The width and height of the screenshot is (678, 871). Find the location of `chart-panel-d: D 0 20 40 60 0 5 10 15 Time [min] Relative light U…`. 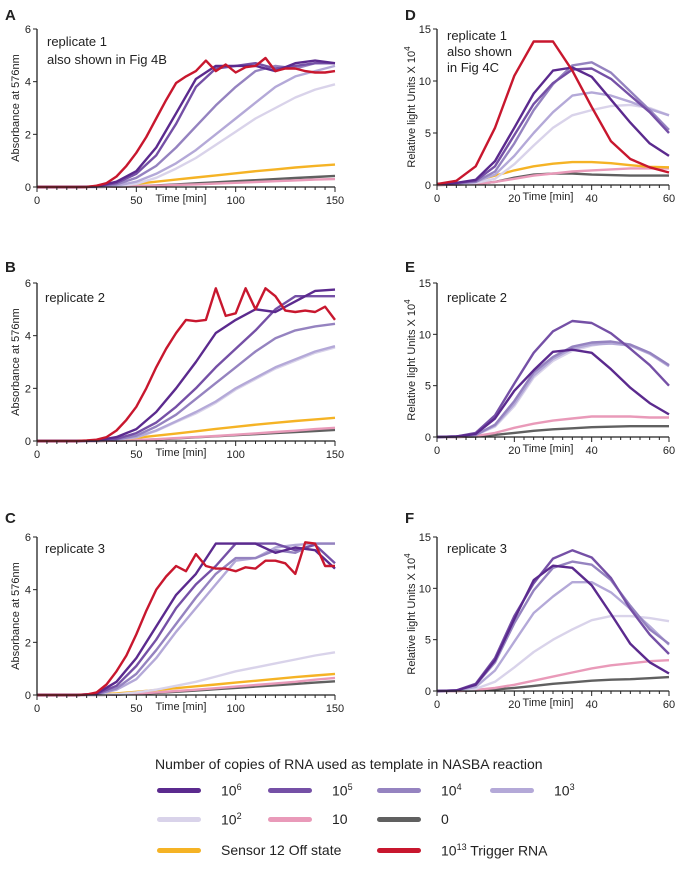

chart-panel-d: D 0 20 40 60 0 5 10 15 Time [min] Relative light U… is located at coordinates (539, 106).